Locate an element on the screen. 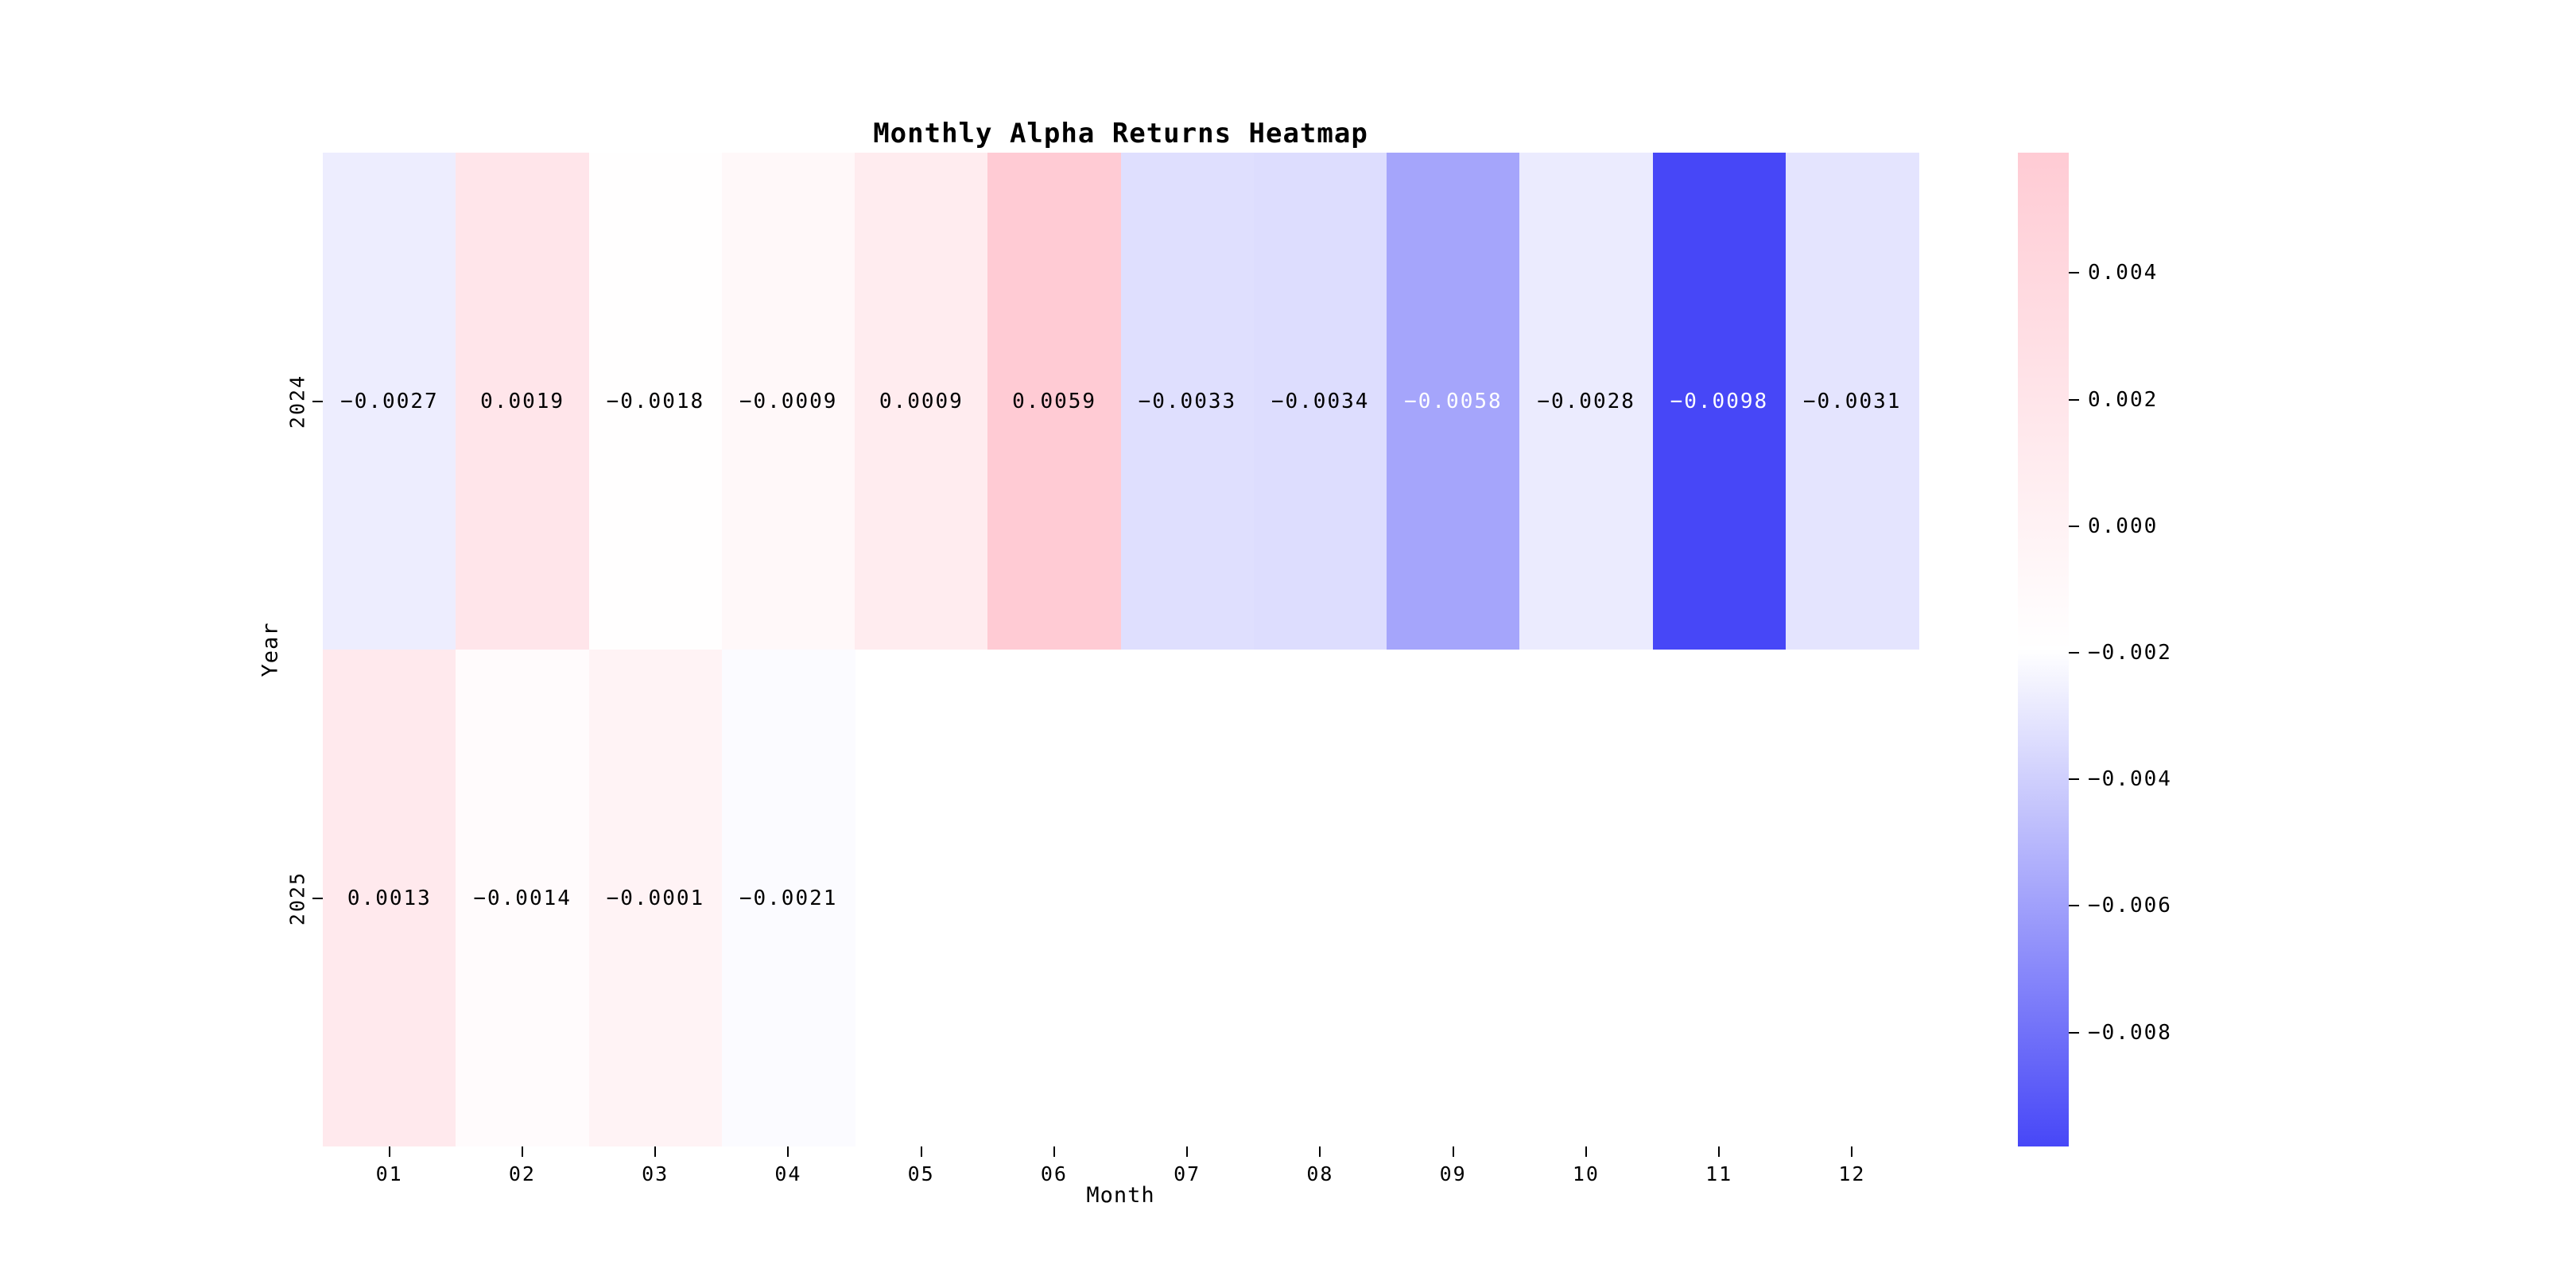  x-axis-label: Month is located at coordinates (1121, 1196).